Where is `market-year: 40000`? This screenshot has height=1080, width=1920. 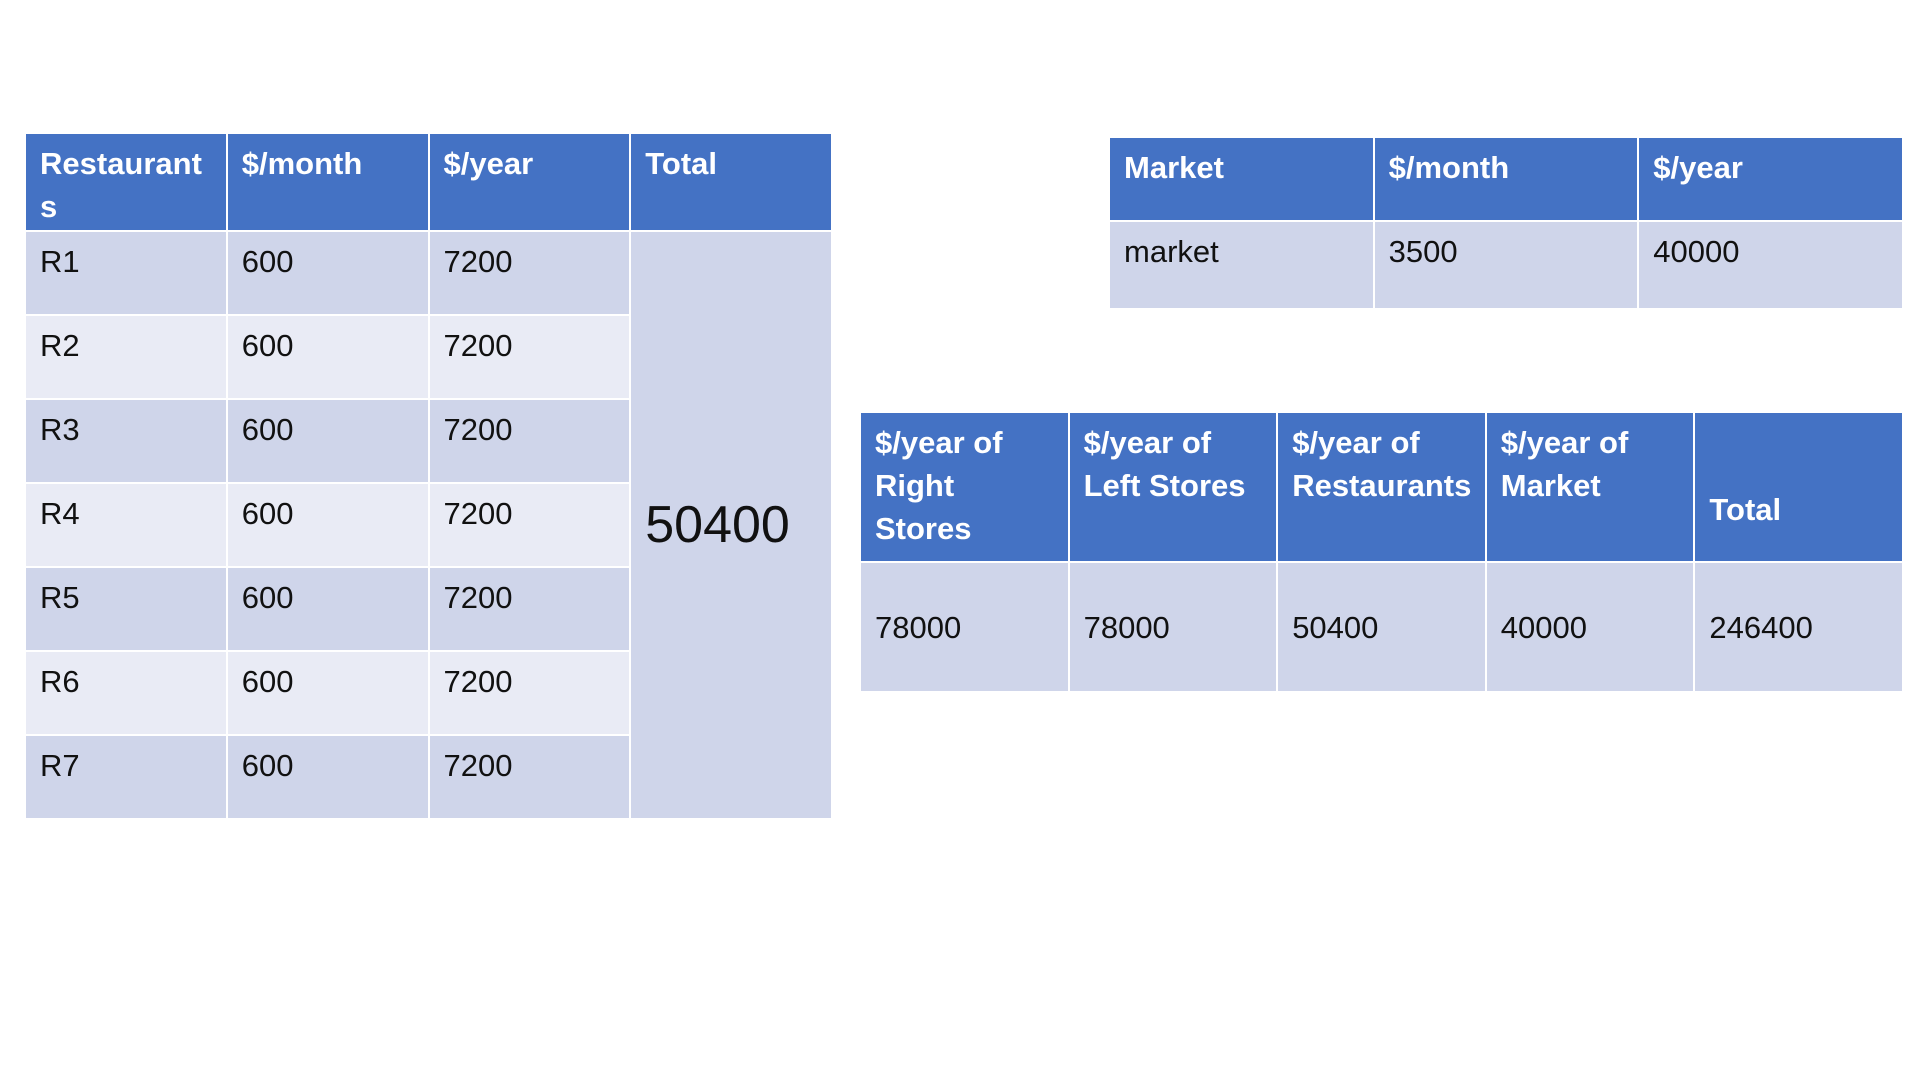 market-year: 40000 is located at coordinates (1770, 265).